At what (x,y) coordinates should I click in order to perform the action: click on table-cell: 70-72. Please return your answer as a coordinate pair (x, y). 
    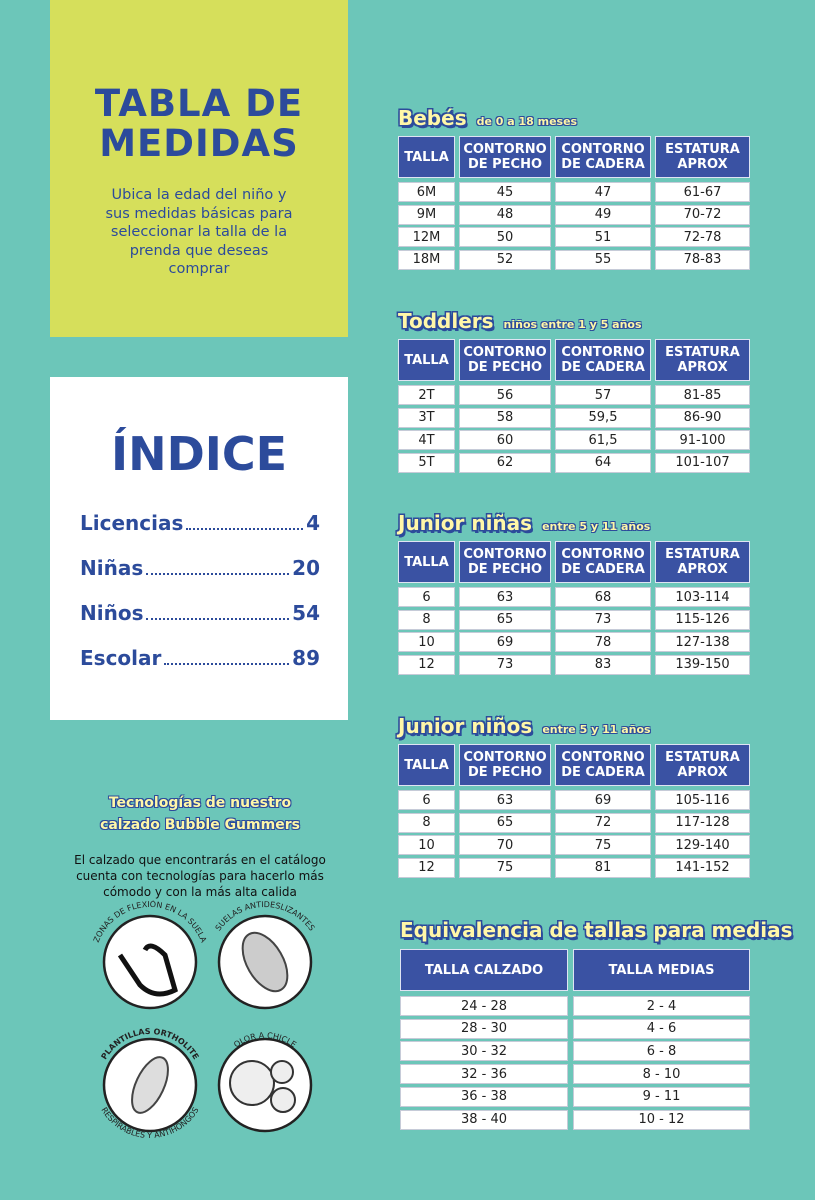
    Looking at the image, I should click on (702, 214).